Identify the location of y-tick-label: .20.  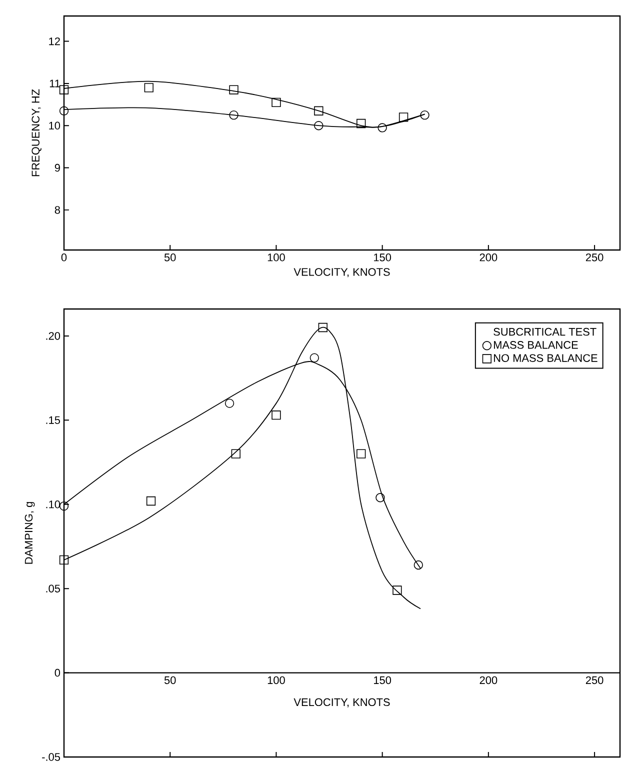
(53, 336).